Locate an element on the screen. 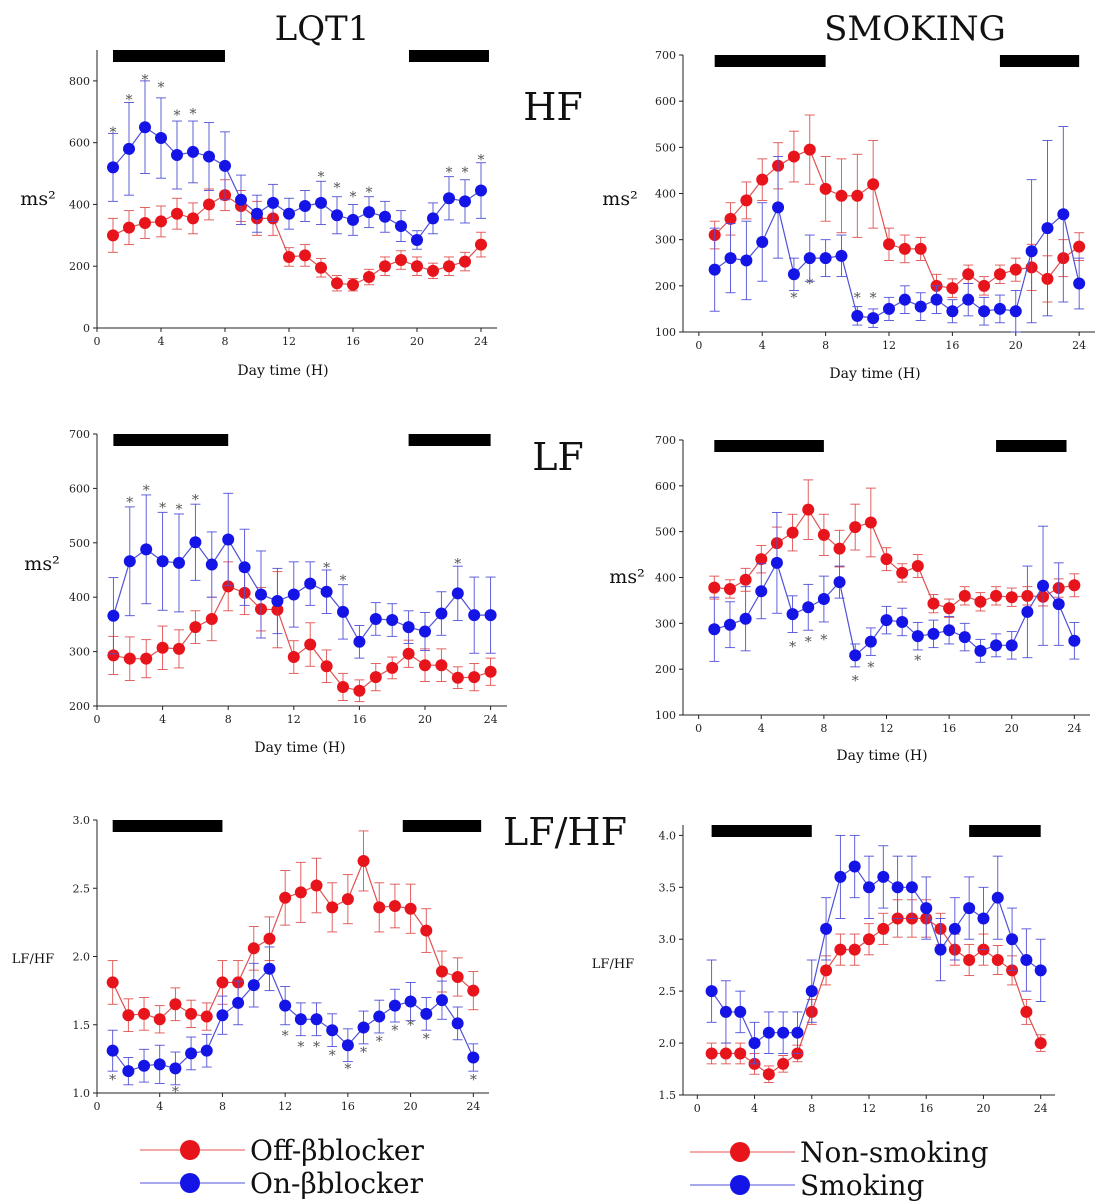 The height and width of the screenshot is (1201, 1101). series-line-blue is located at coordinates (894, 609).